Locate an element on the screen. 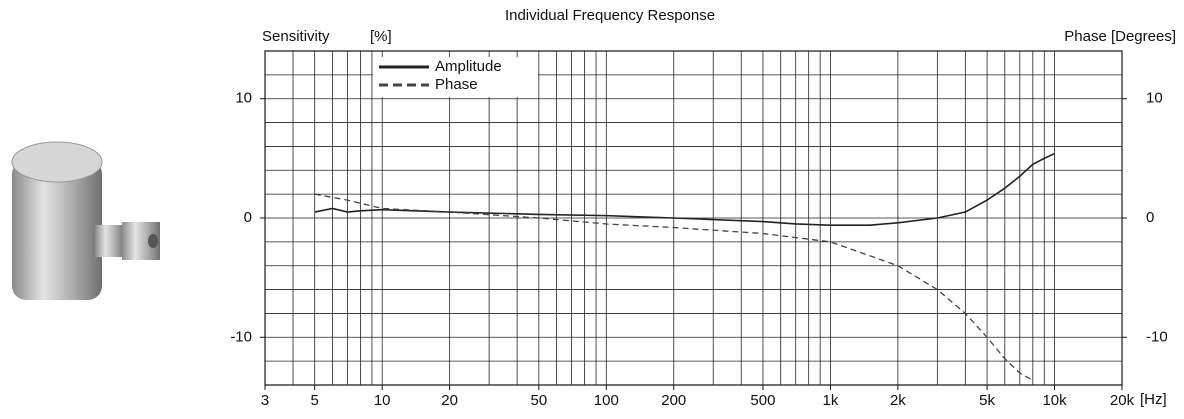 The image size is (1184, 419). y-axis-label: Sensitivity is located at coordinates (296, 36).